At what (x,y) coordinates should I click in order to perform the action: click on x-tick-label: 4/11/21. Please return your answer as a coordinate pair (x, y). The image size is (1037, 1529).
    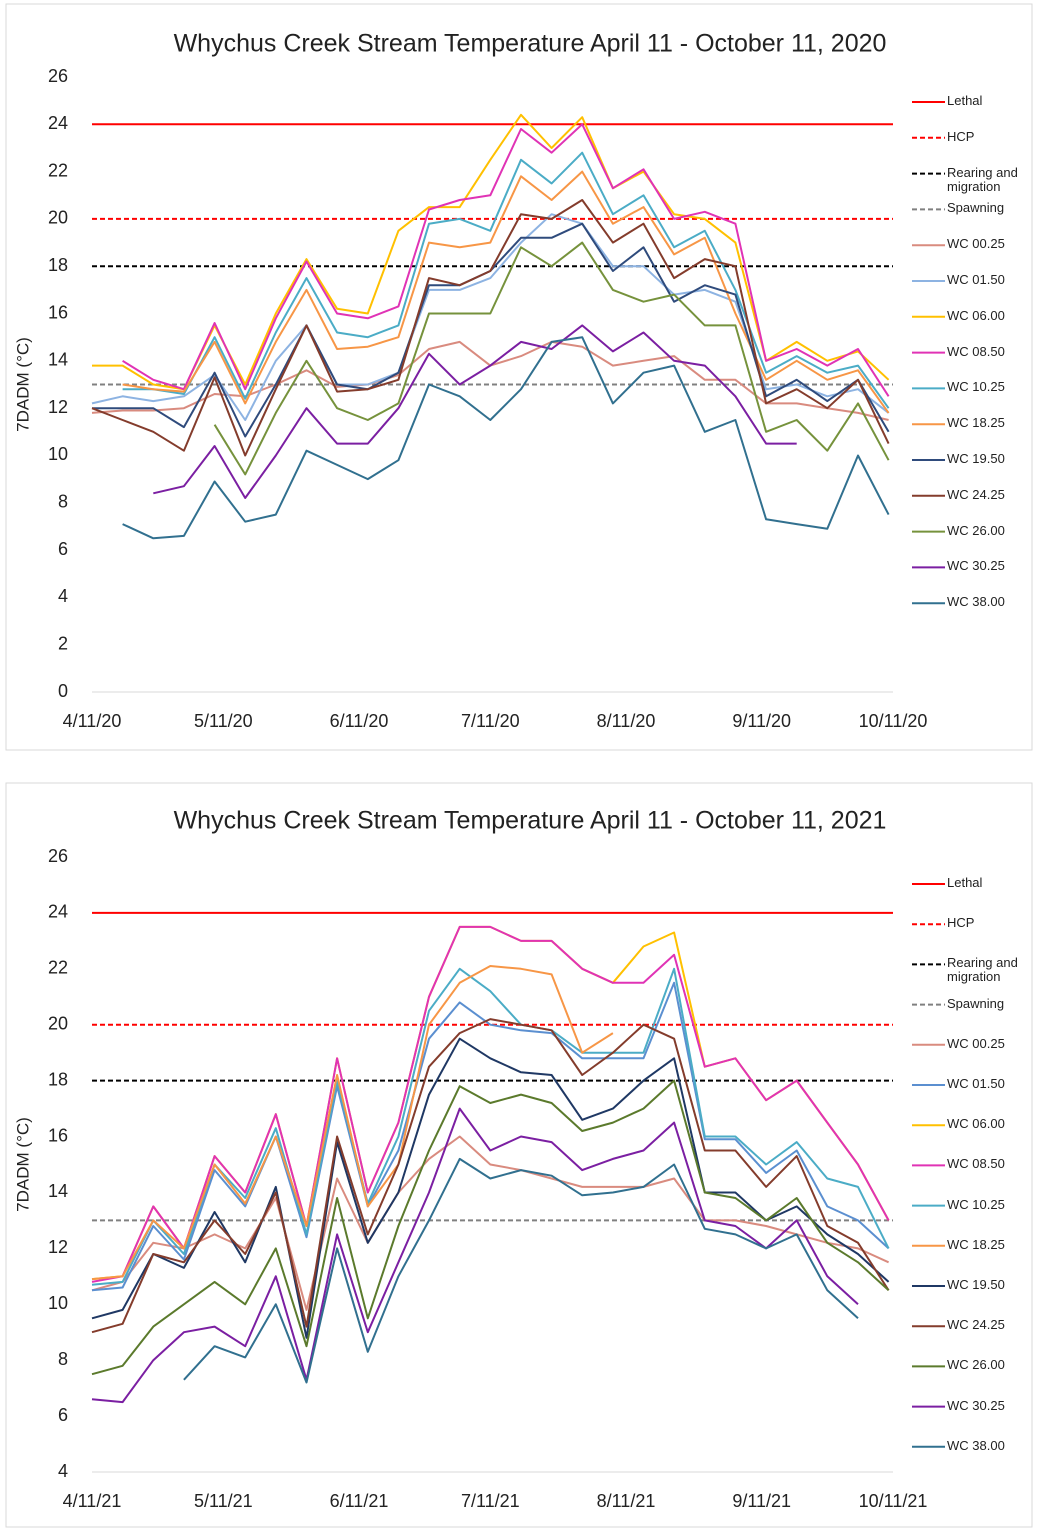
    Looking at the image, I should click on (92, 1501).